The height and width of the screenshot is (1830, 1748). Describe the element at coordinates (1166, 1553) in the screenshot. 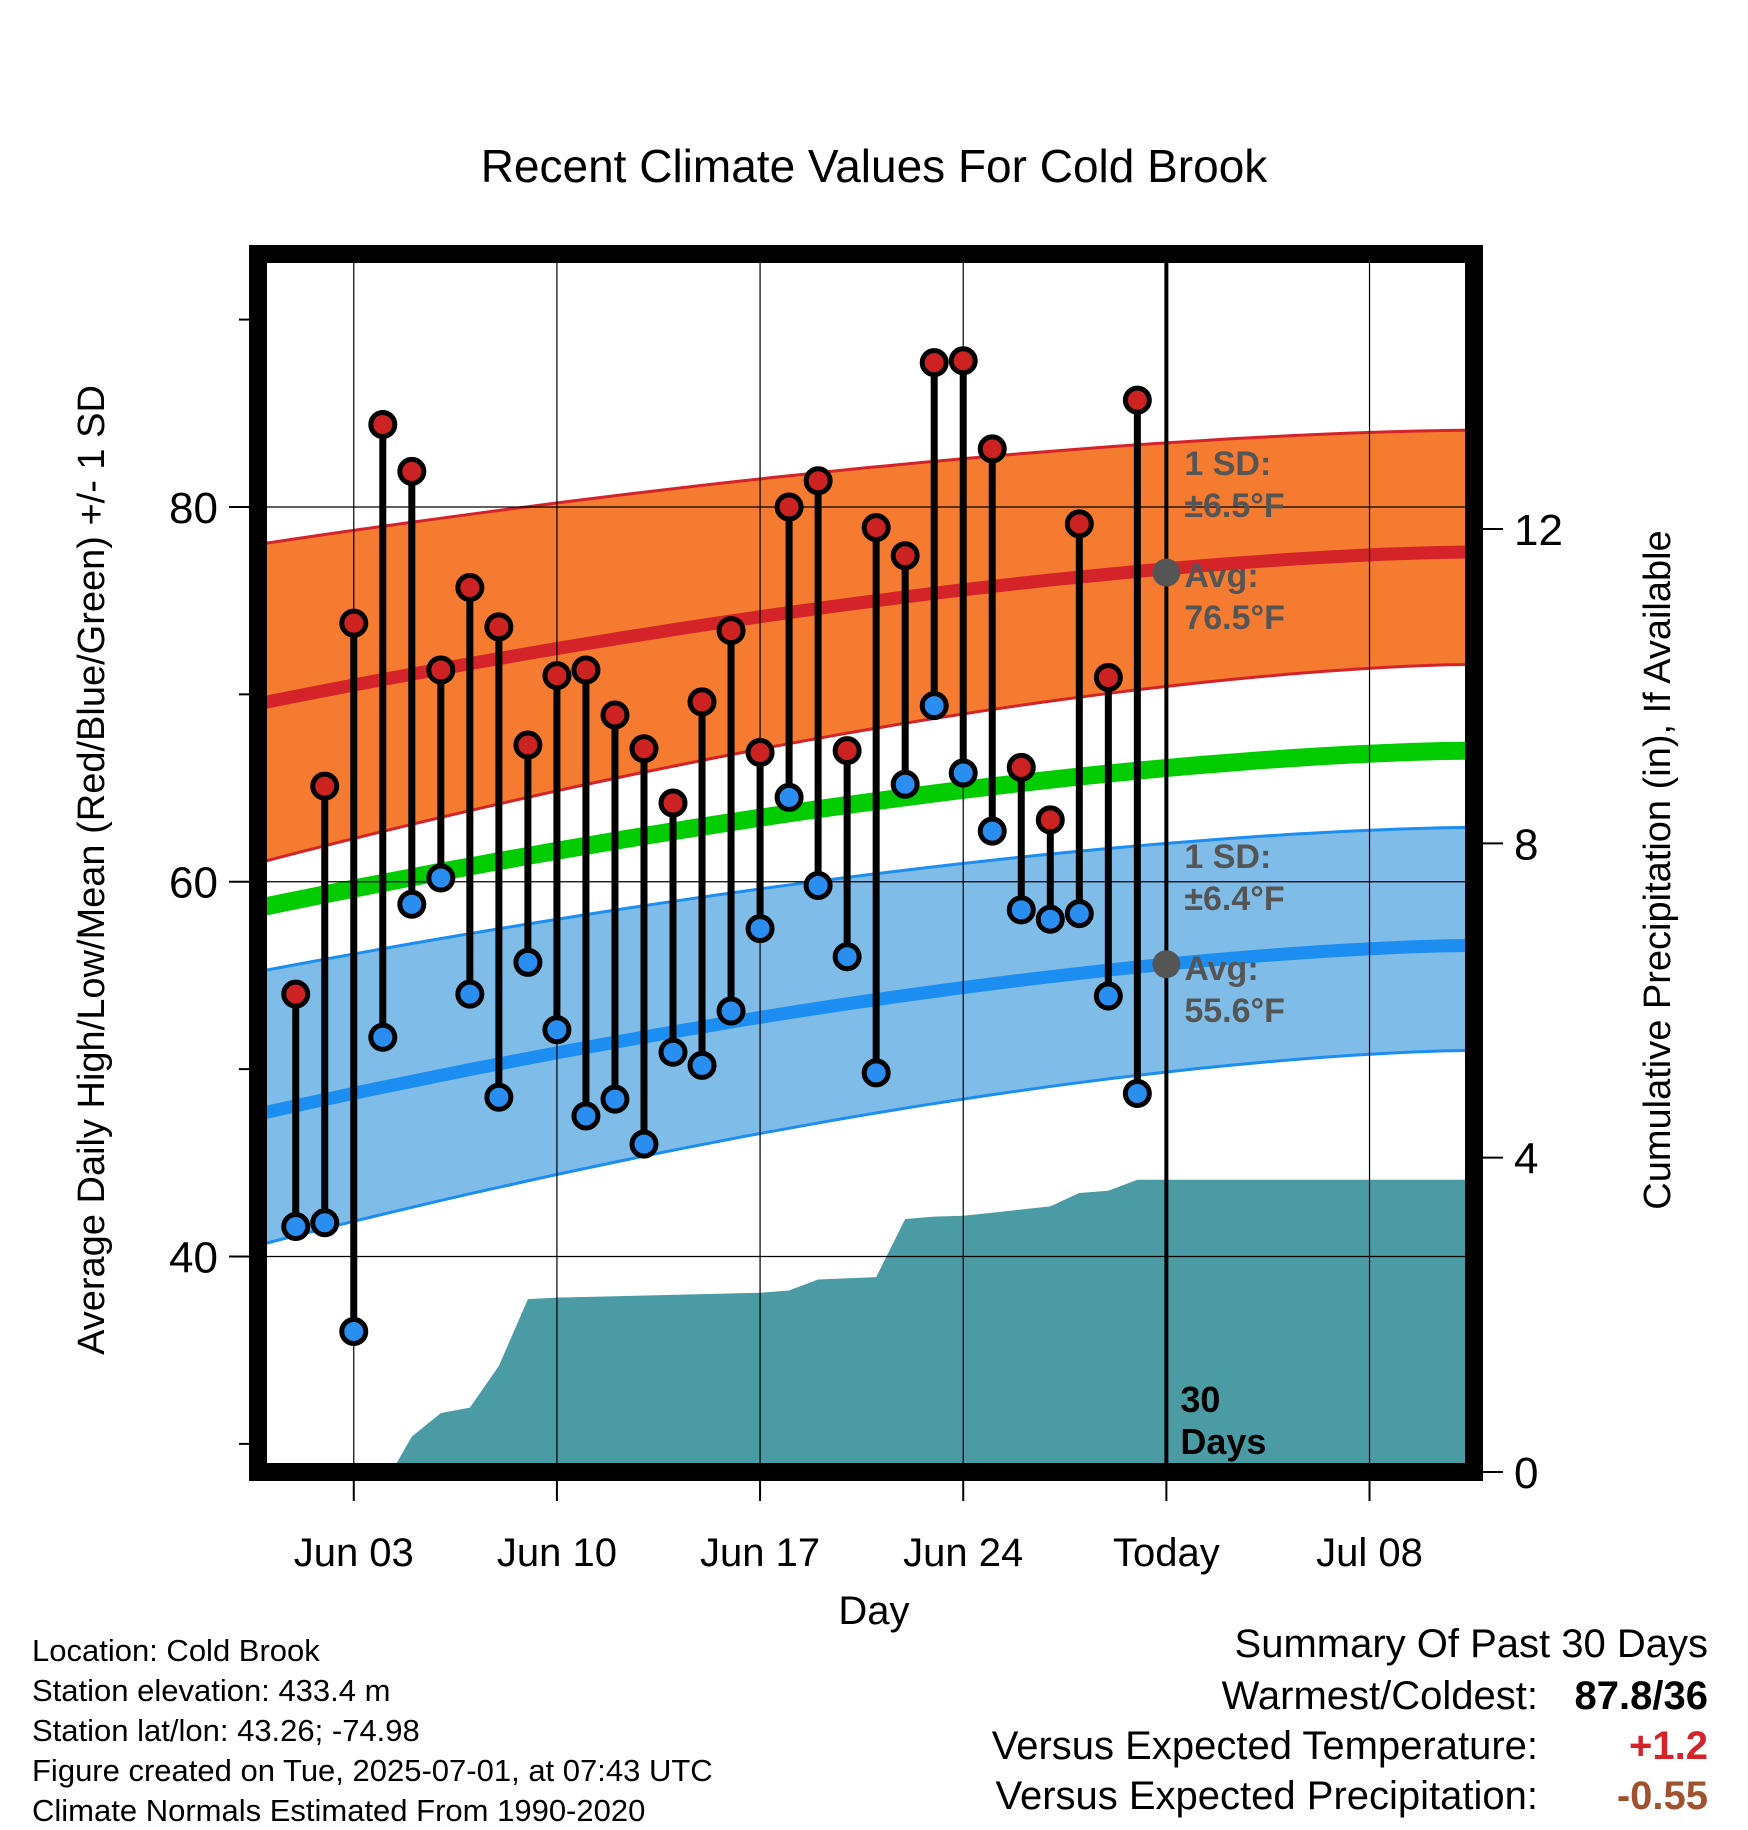

I see `x-tick-label: Today` at that location.